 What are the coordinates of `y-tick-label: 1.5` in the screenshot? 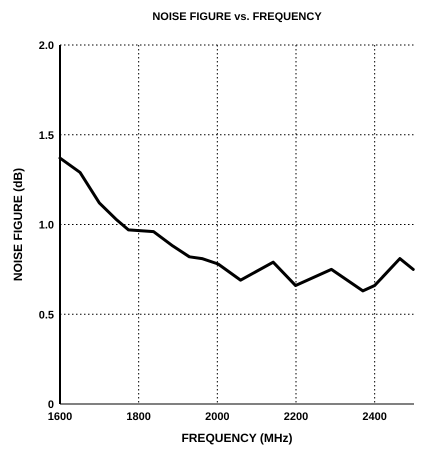 It's located at (46, 136).